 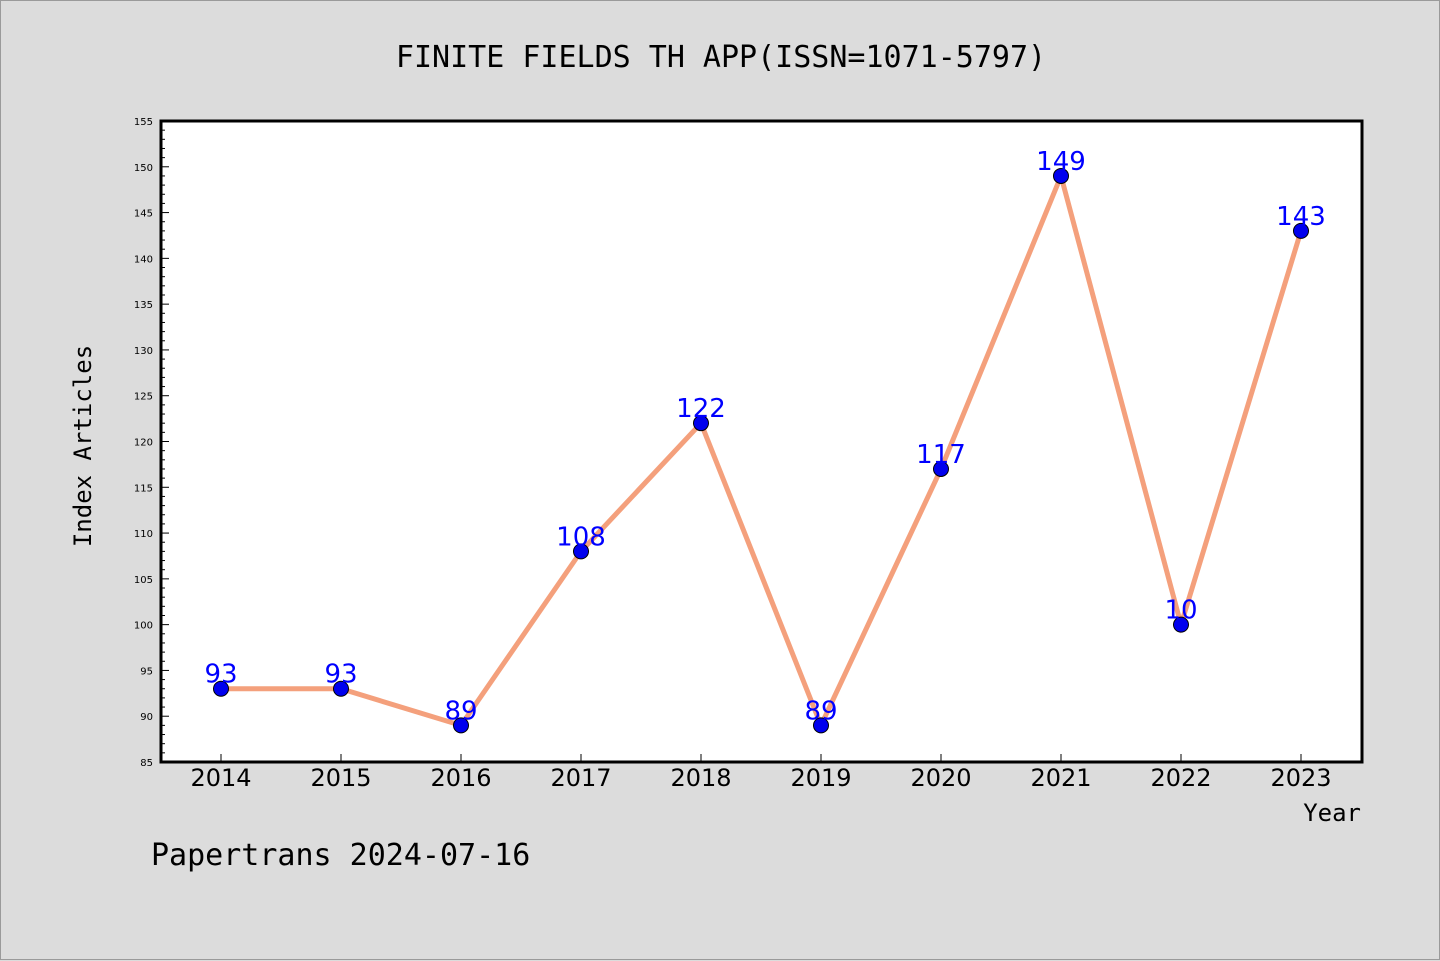 I want to click on x-tick-label: 2021, so click(x=1060, y=778).